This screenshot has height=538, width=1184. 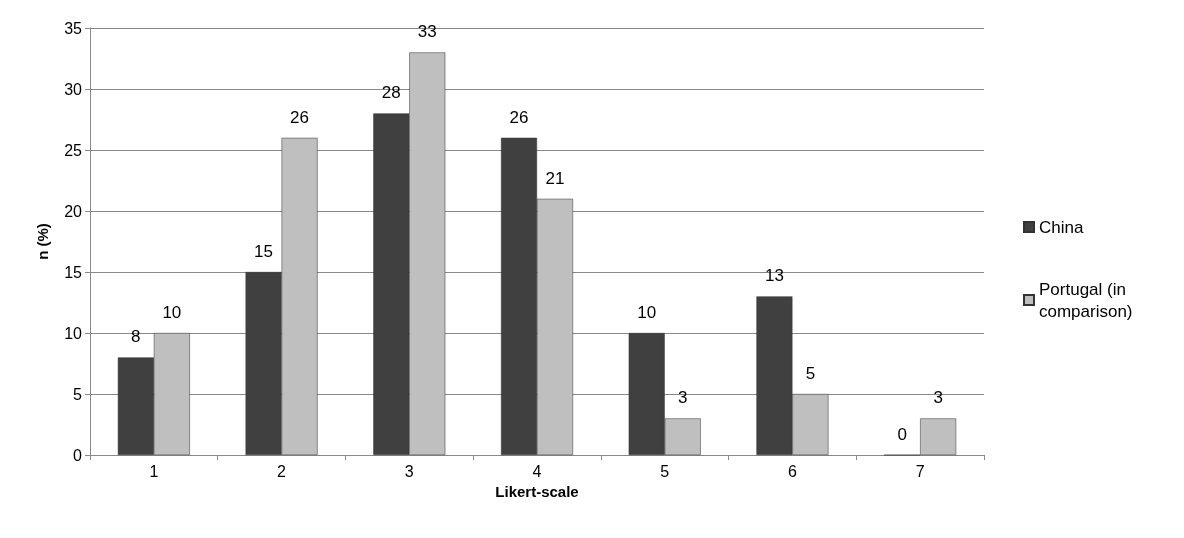 I want to click on y-axis-title: n (%), so click(x=42, y=241).